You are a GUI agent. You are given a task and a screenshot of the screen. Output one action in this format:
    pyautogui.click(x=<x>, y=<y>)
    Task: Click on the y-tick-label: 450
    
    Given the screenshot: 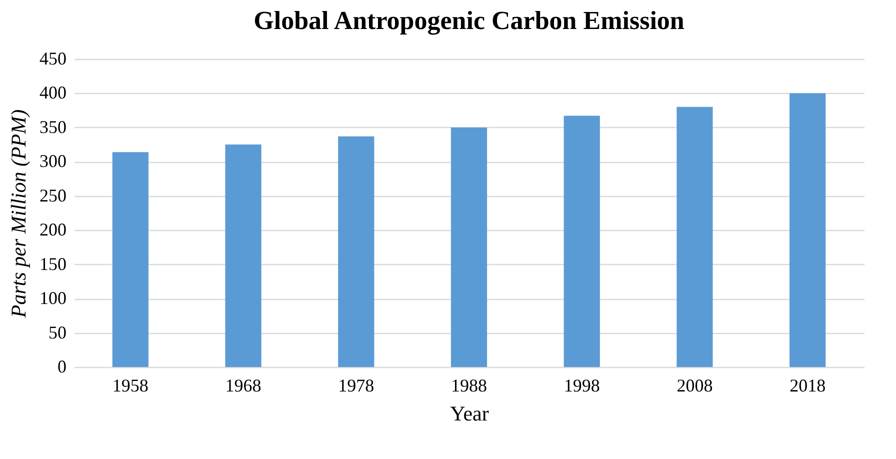 What is the action you would take?
    pyautogui.click(x=53, y=58)
    